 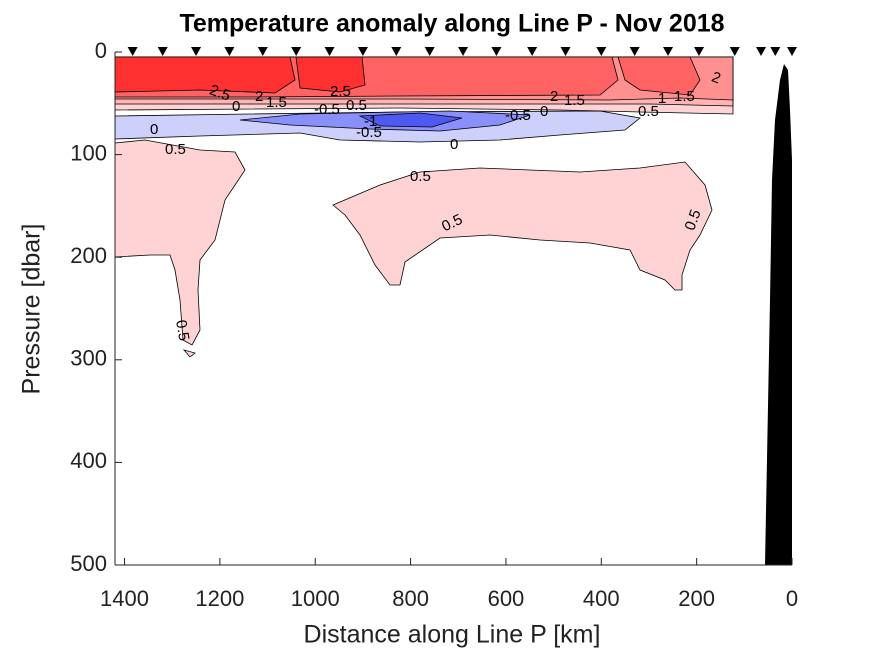 I want to click on x-tick-label: 1200, so click(x=219, y=598).